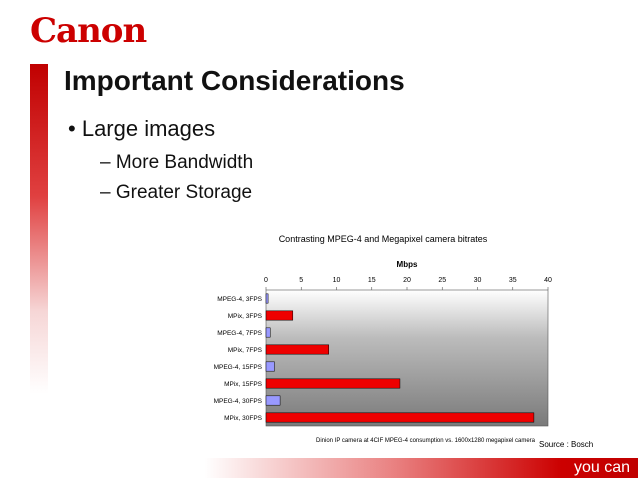 The height and width of the screenshot is (478, 638). Describe the element at coordinates (238, 401) in the screenshot. I see `category-label: MPEG-4, 30FPS` at that location.